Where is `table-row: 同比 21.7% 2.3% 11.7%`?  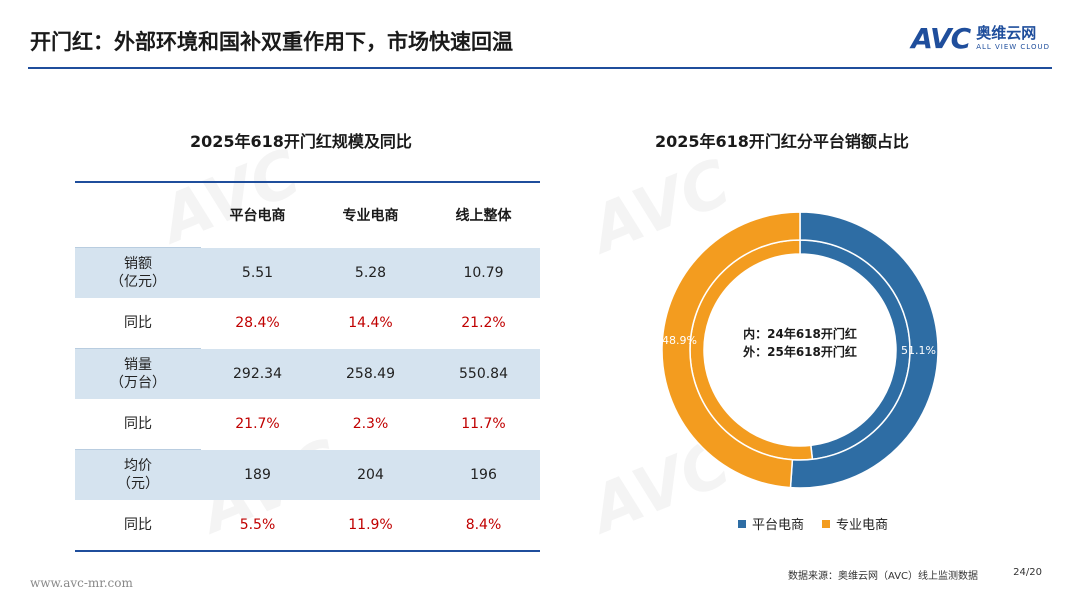
table-row: 同比 21.7% 2.3% 11.7% is located at coordinates (307, 424).